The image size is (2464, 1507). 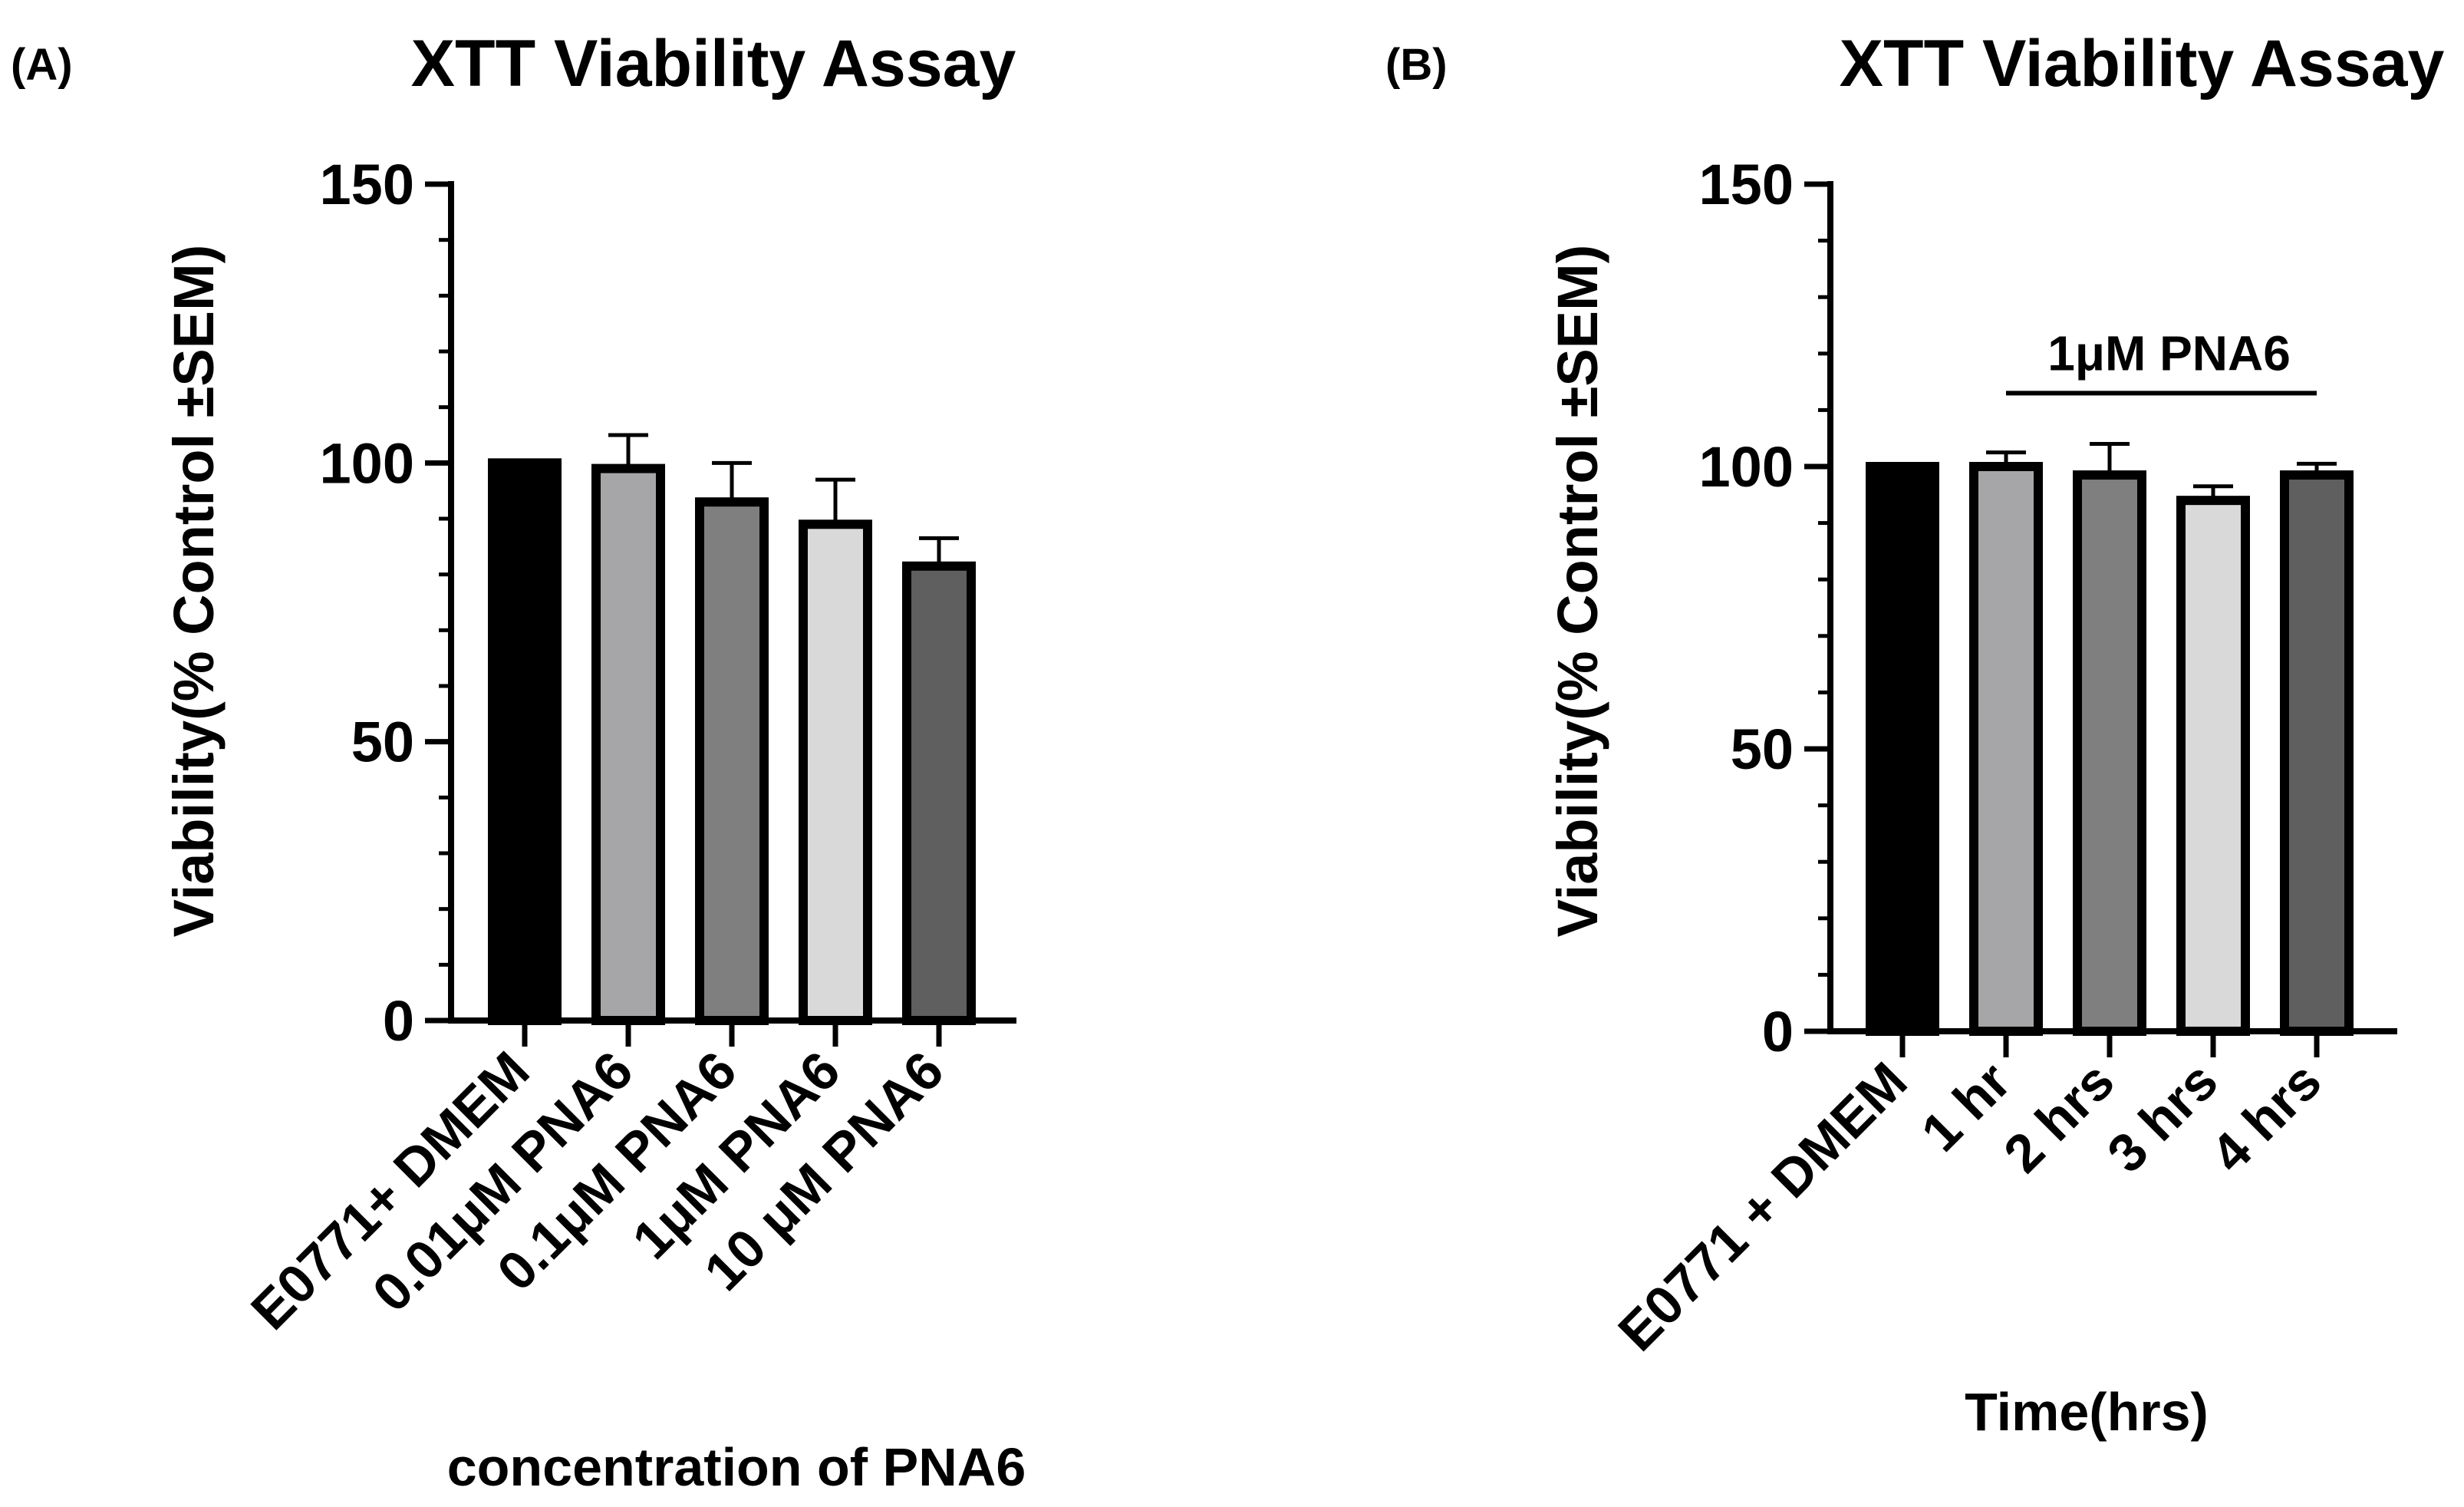 What do you see at coordinates (382, 742) in the screenshot?
I see `panel-a-y-tick-label: 50` at bounding box center [382, 742].